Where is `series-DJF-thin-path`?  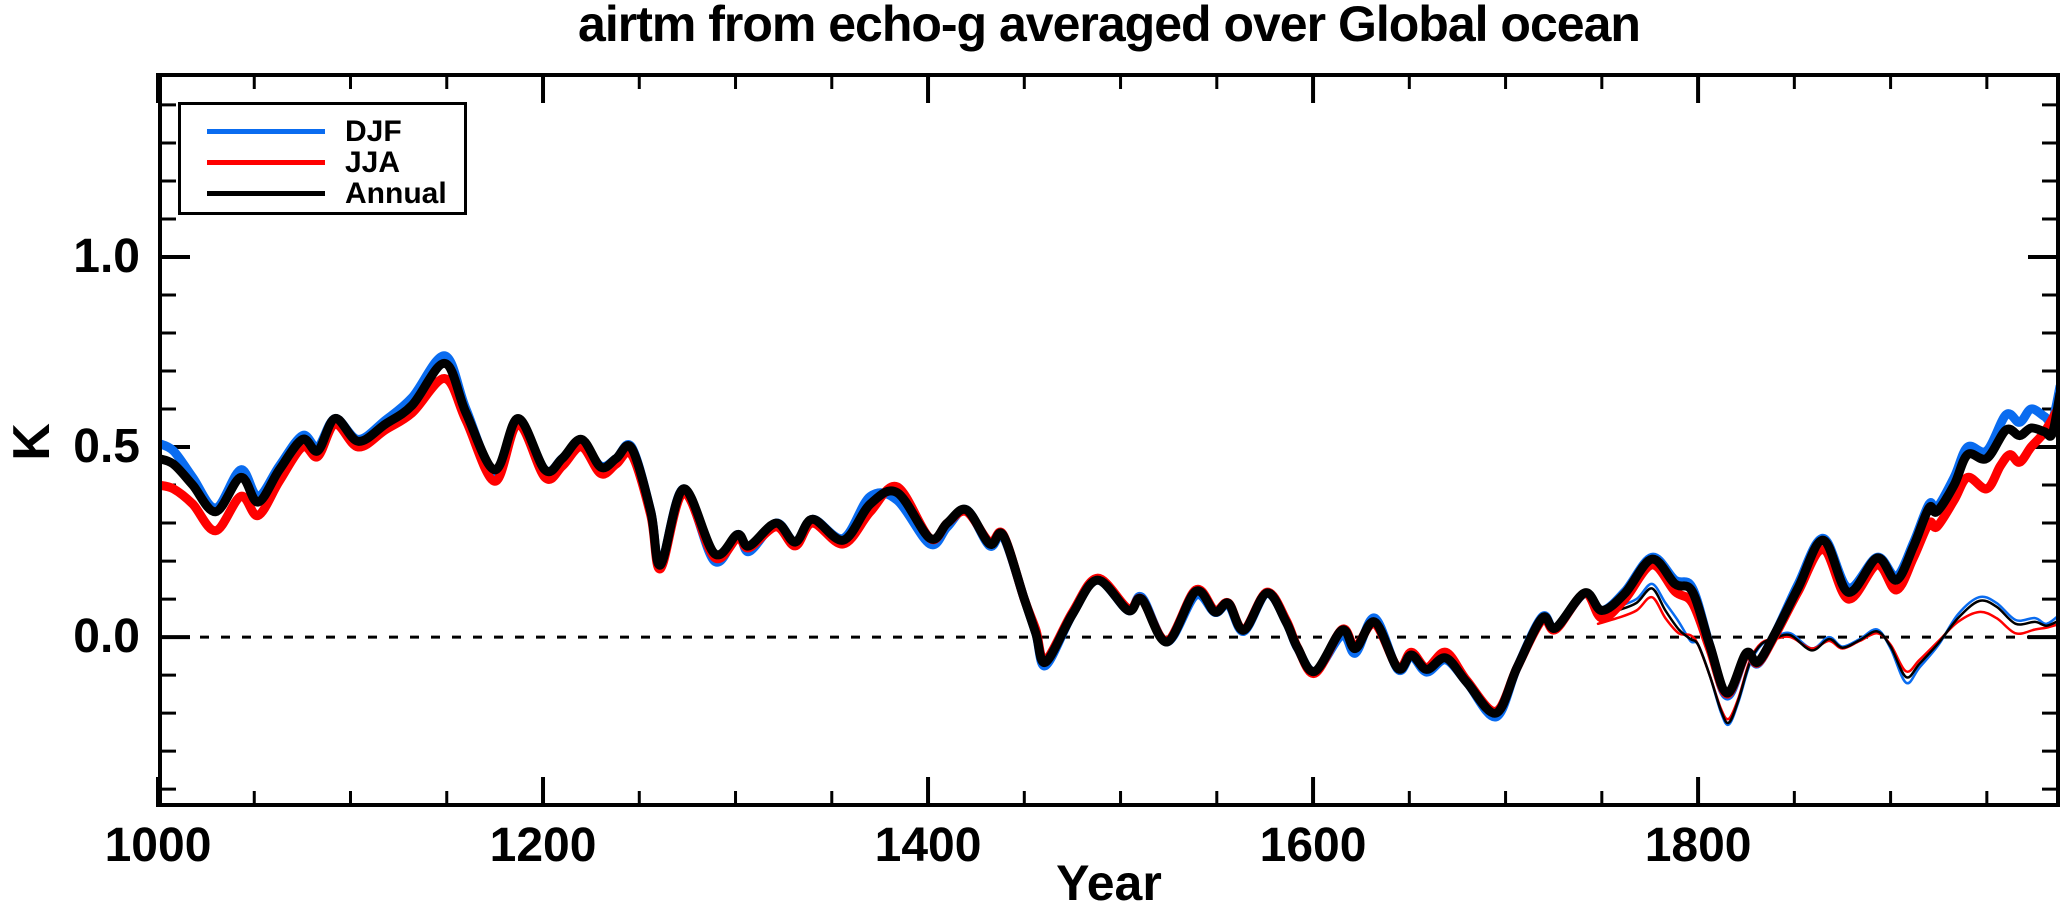
series-DJF-thin-path is located at coordinates (1827, 654).